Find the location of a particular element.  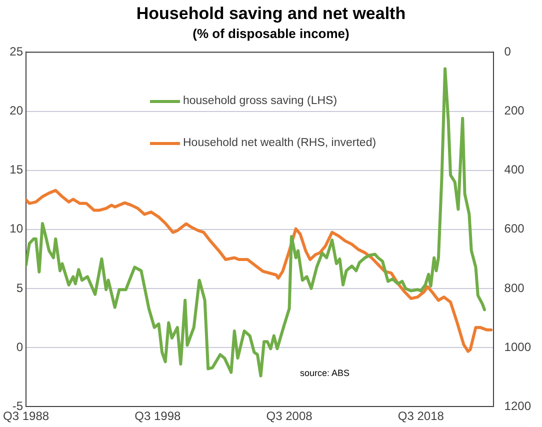

y-tick-label: 5 is located at coordinates (20, 287).